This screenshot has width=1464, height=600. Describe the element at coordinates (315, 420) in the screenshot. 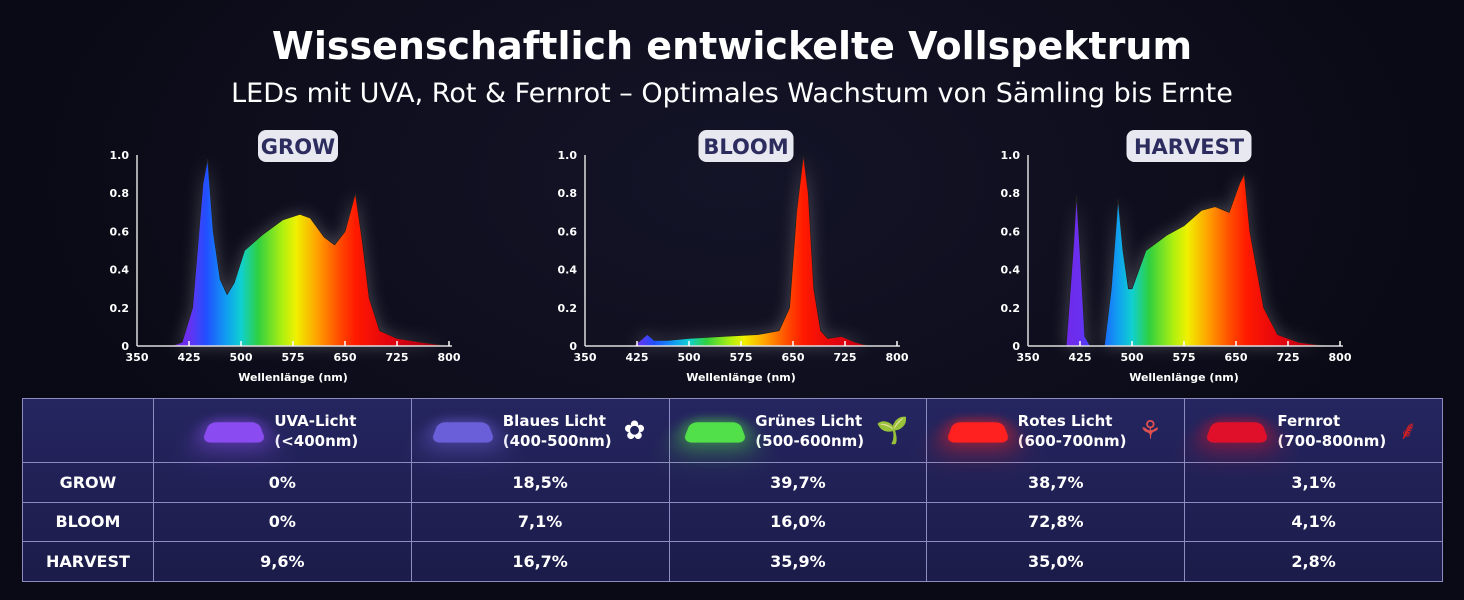

I see `column-label: UVA-Licht` at that location.